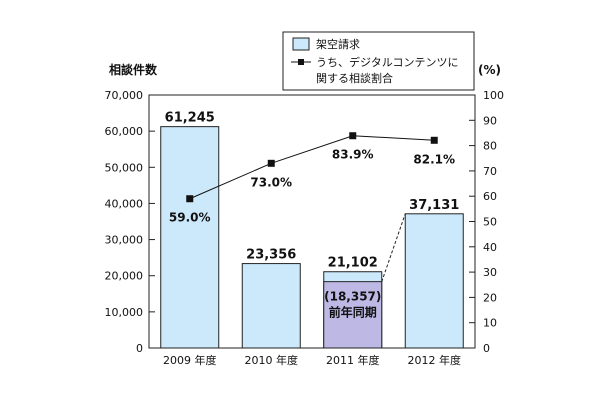 The height and width of the screenshot is (400, 610). What do you see at coordinates (190, 118) in the screenshot?
I see `bar-value-label: 61,245` at bounding box center [190, 118].